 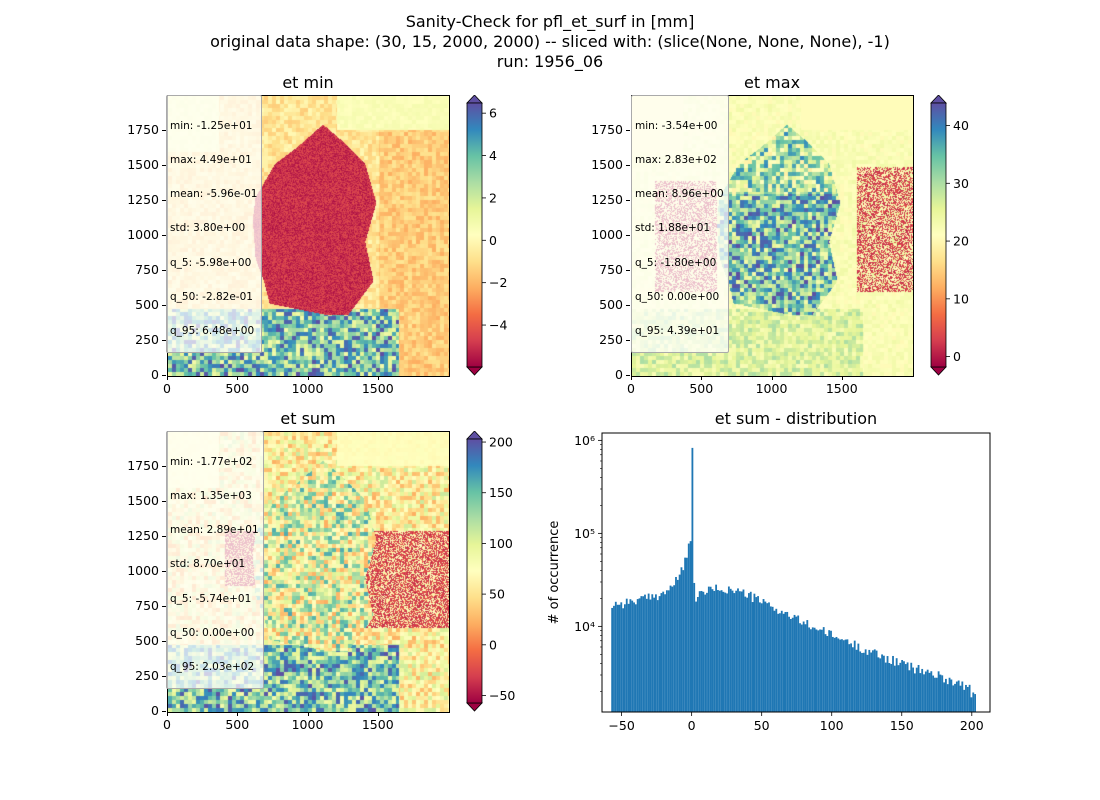 What do you see at coordinates (211, 296) in the screenshot?
I see `stat-q50: q_50: -2.82e-01` at bounding box center [211, 296].